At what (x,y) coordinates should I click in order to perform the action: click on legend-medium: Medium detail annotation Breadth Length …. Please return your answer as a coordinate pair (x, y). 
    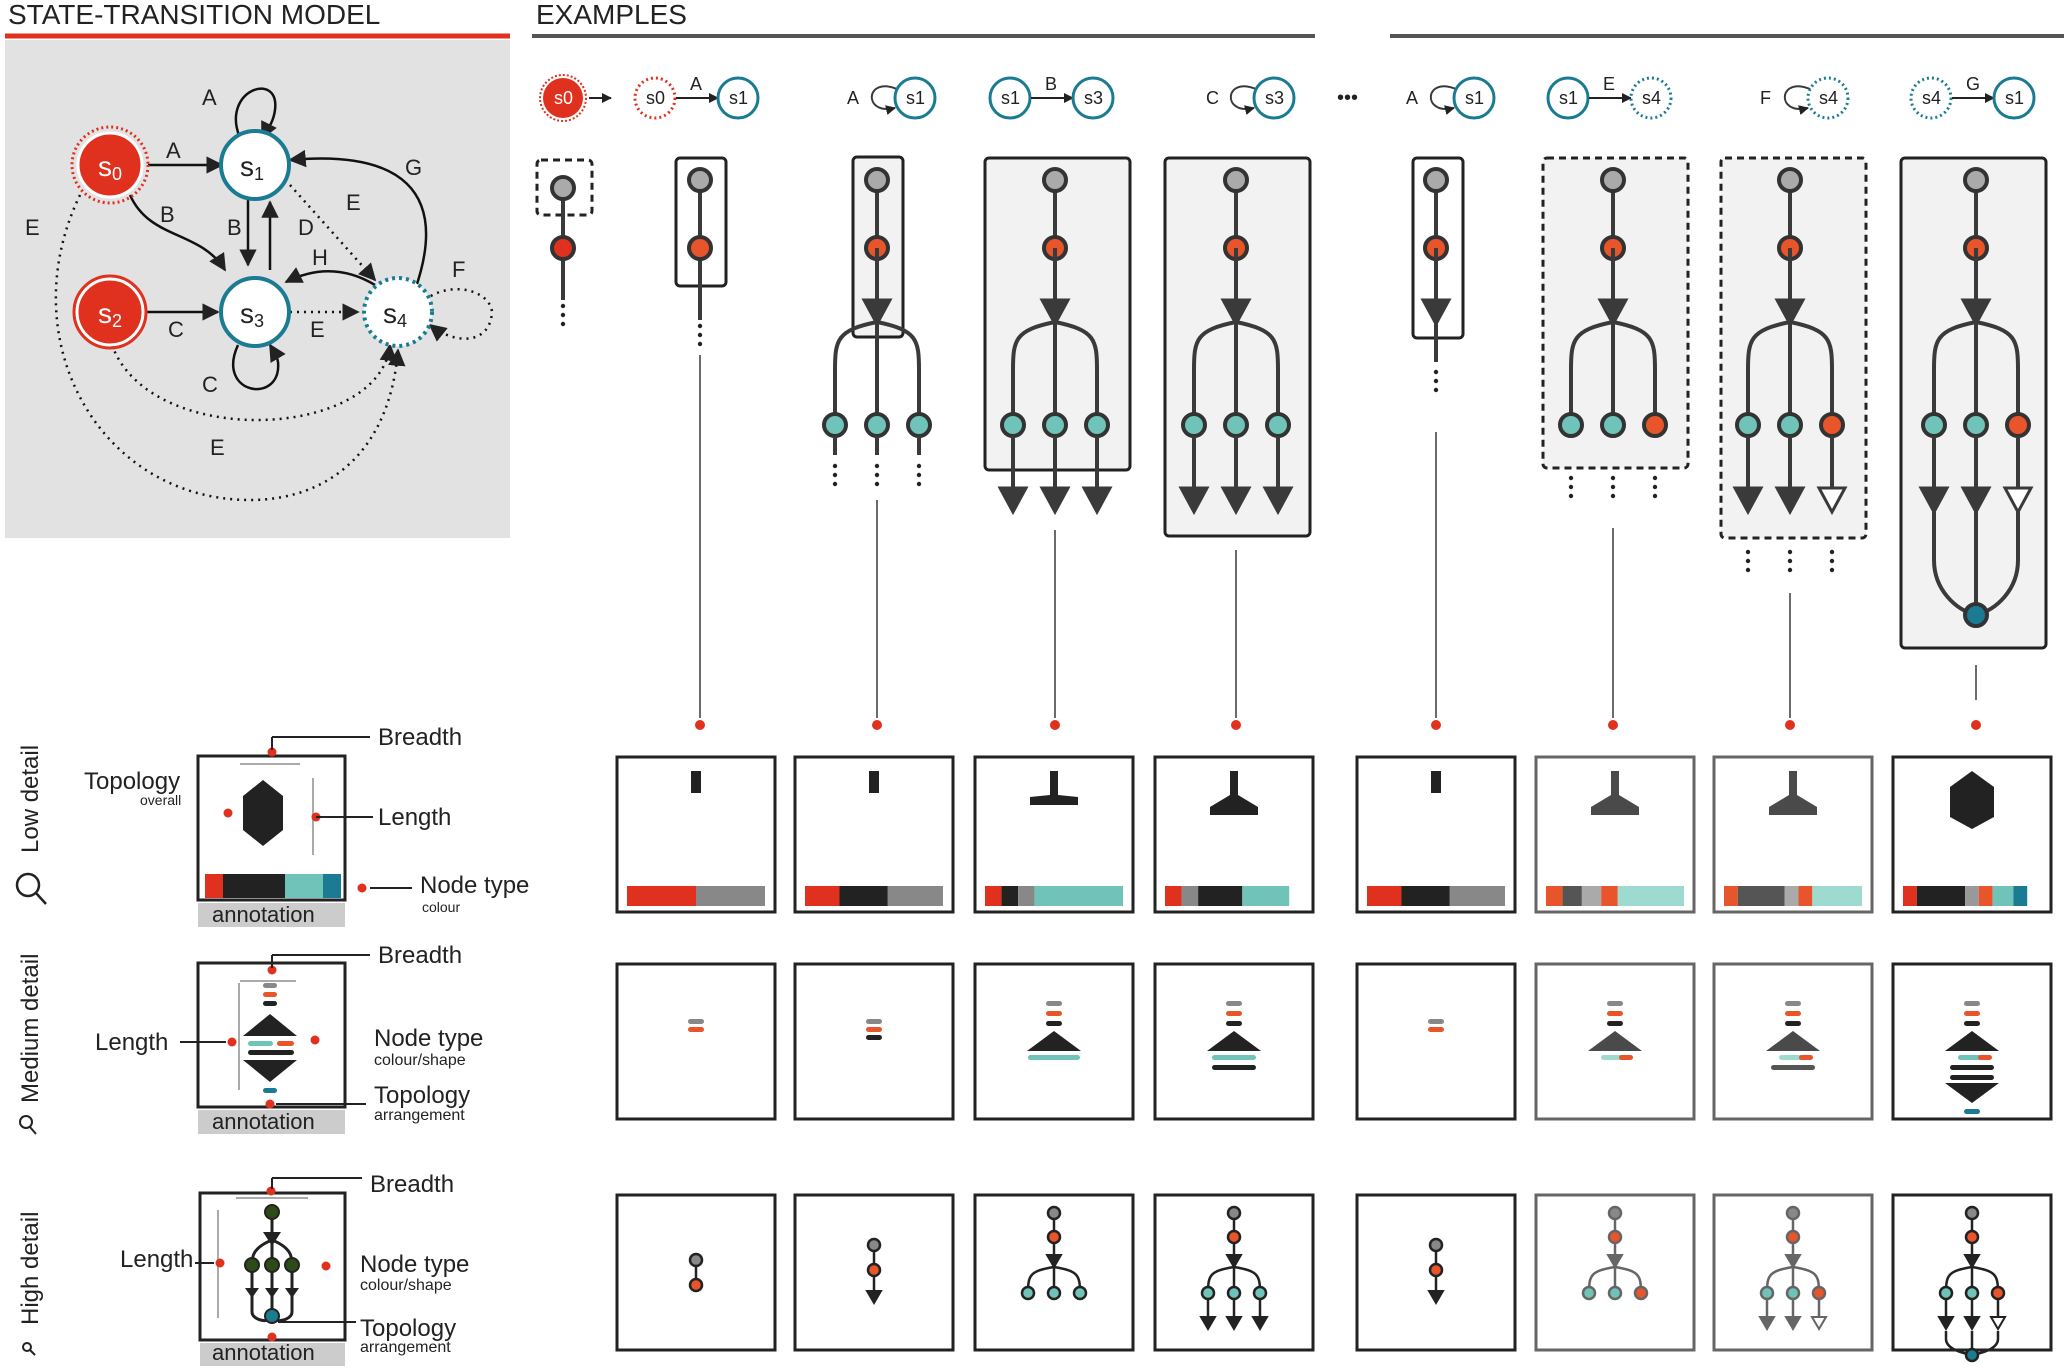
    Looking at the image, I should click on (250, 1038).